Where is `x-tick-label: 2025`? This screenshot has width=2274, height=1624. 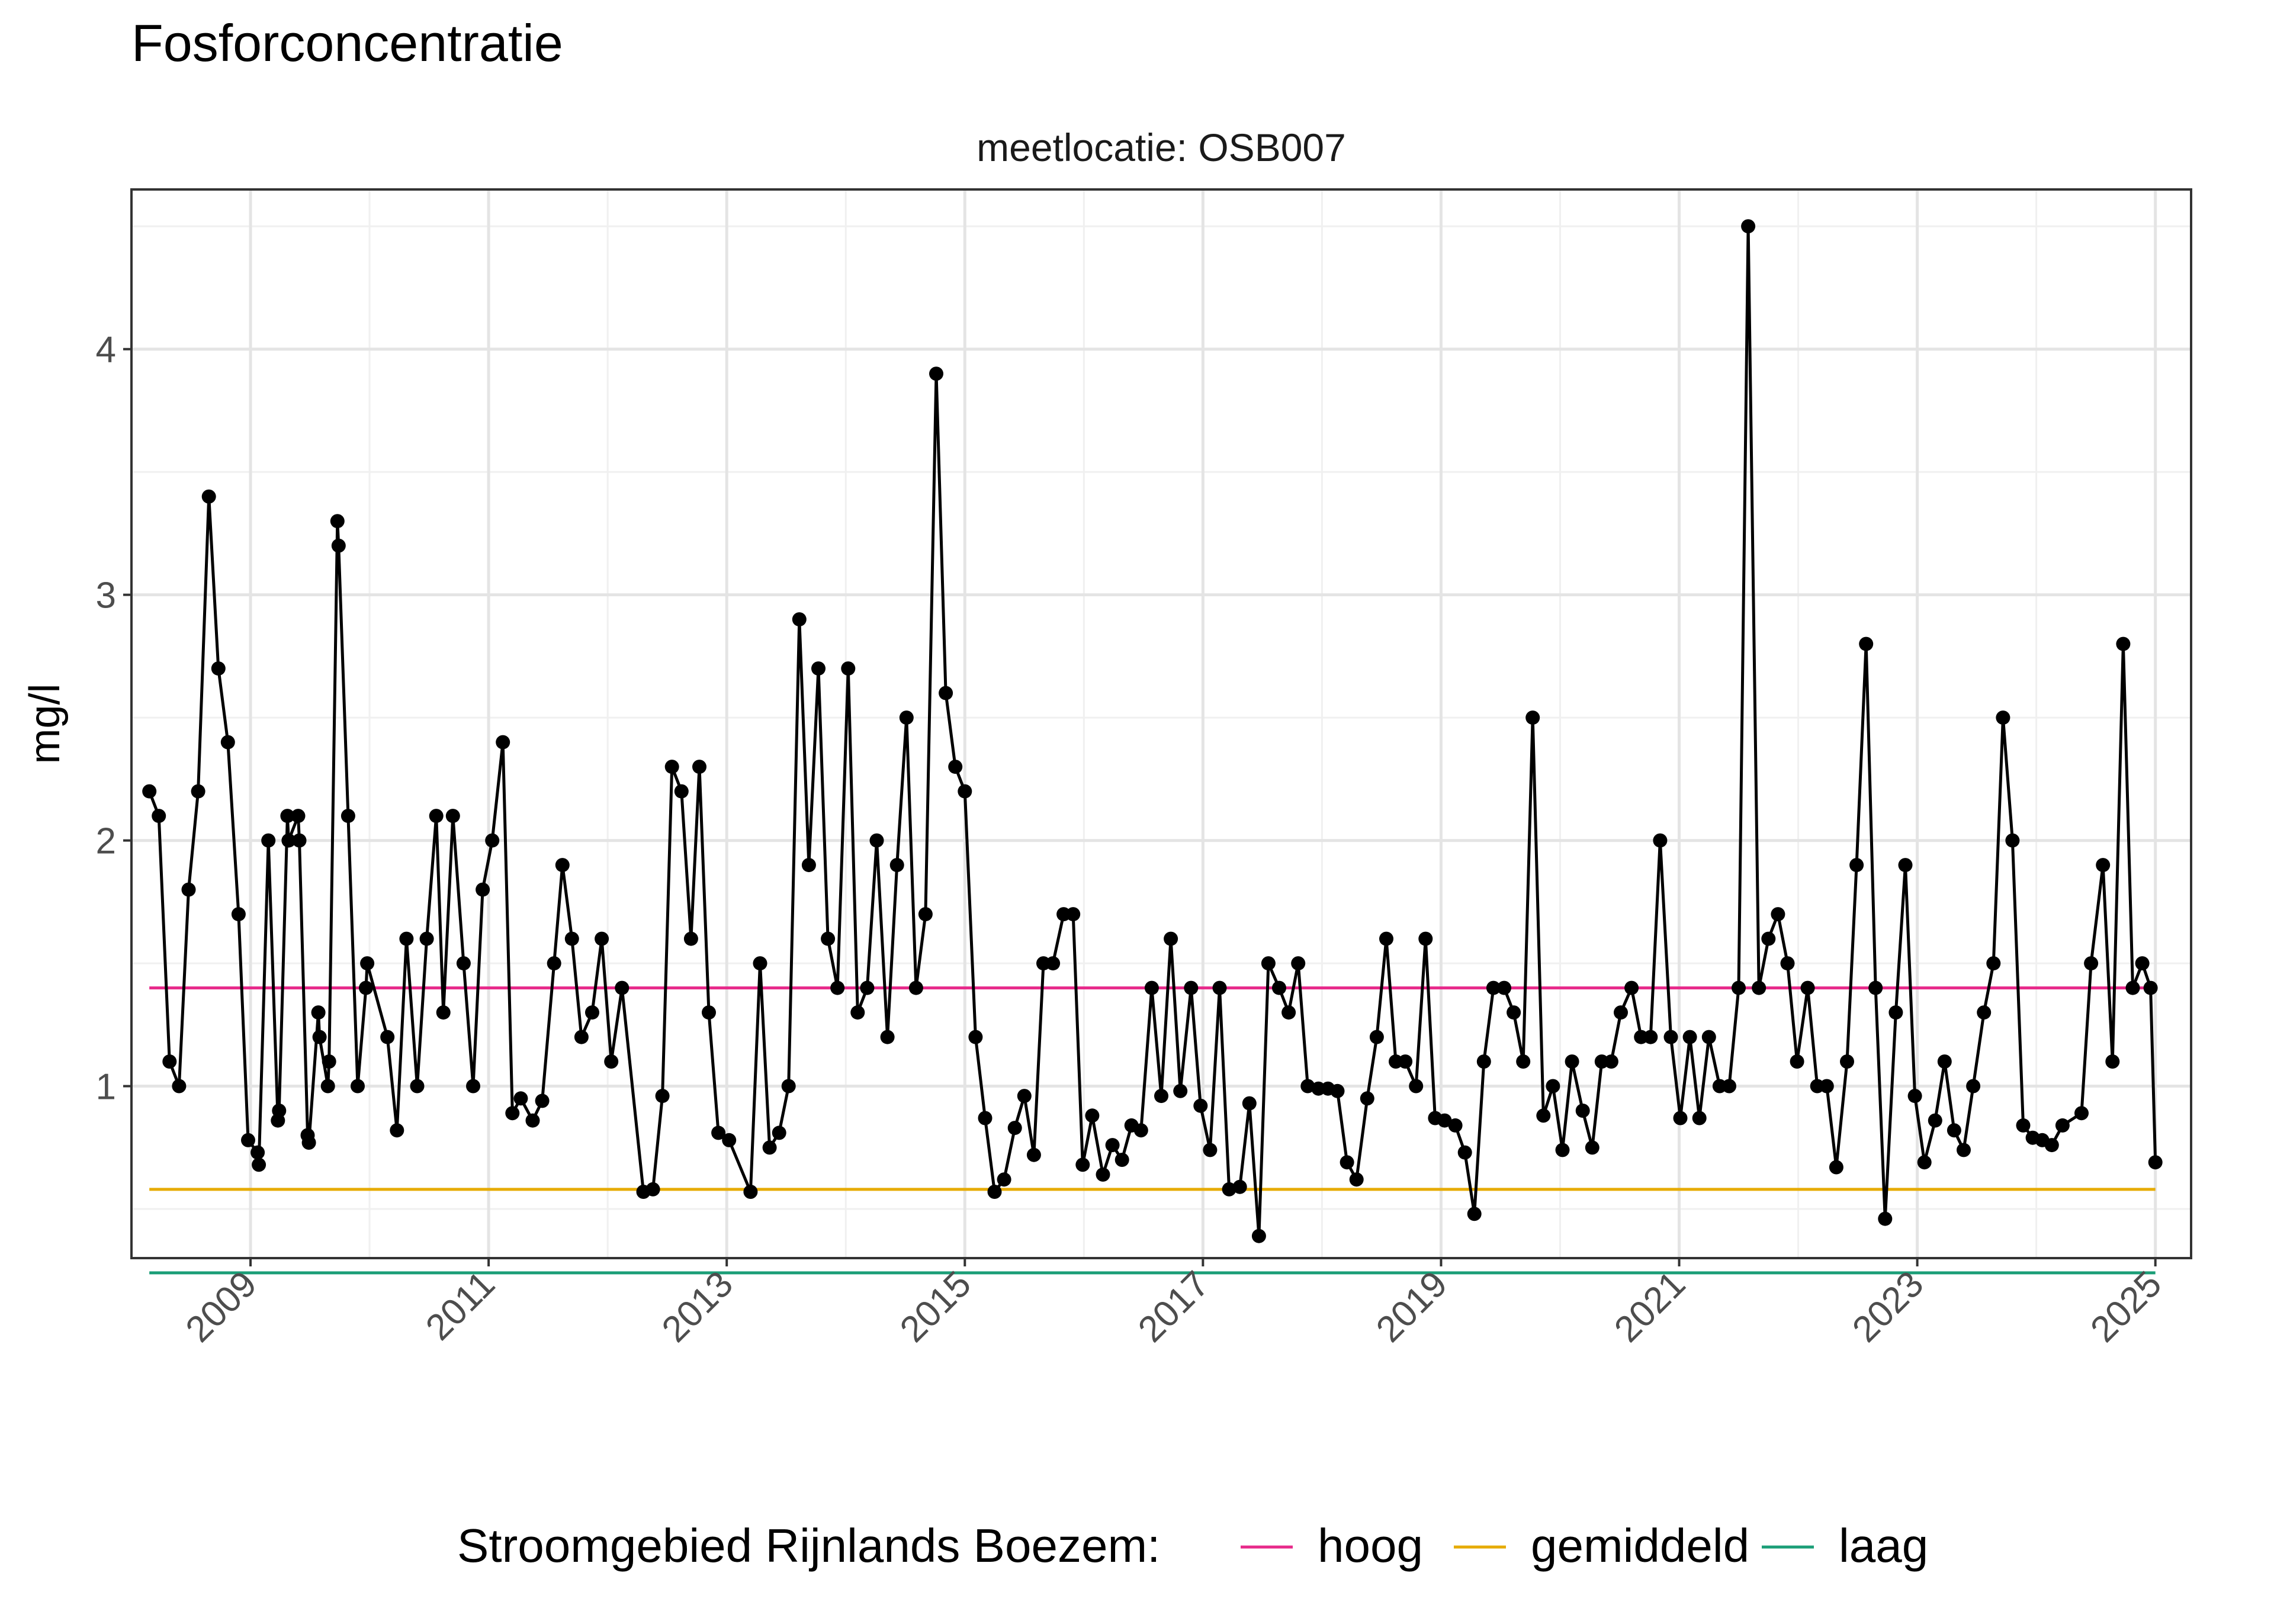
x-tick-label: 2025 is located at coordinates (2126, 1306).